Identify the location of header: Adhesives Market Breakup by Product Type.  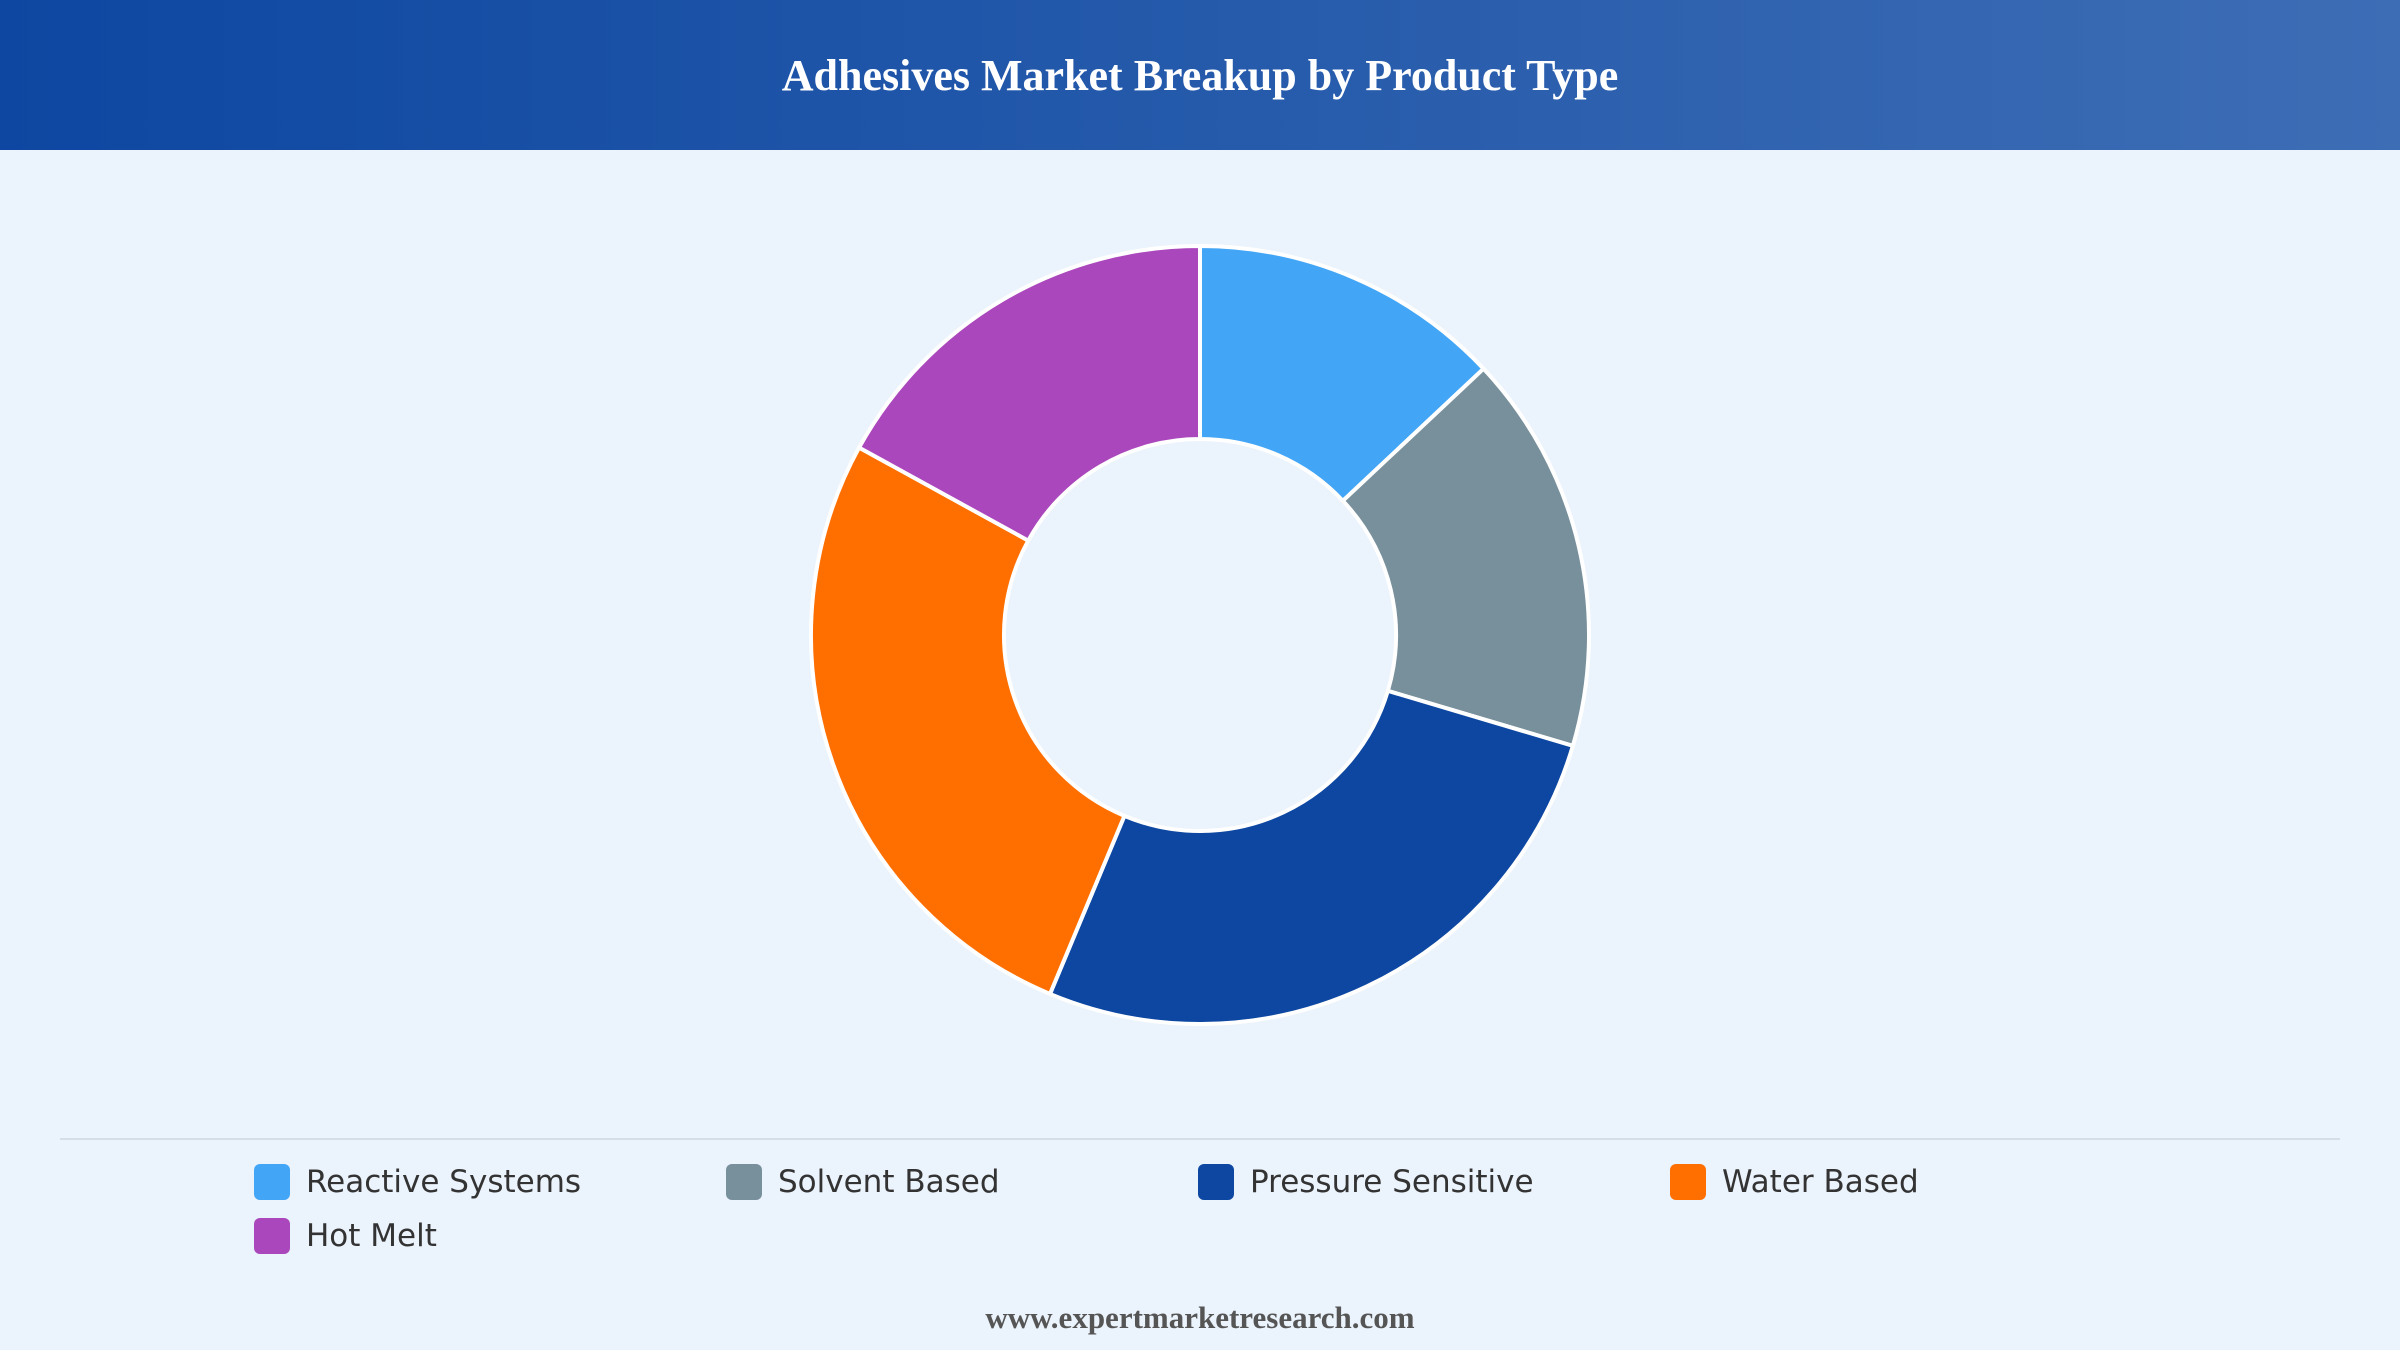
(1200, 75).